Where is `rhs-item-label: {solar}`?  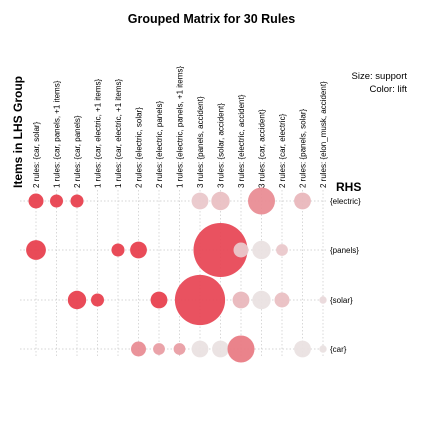
rhs-item-label: {solar} is located at coordinates (341, 300).